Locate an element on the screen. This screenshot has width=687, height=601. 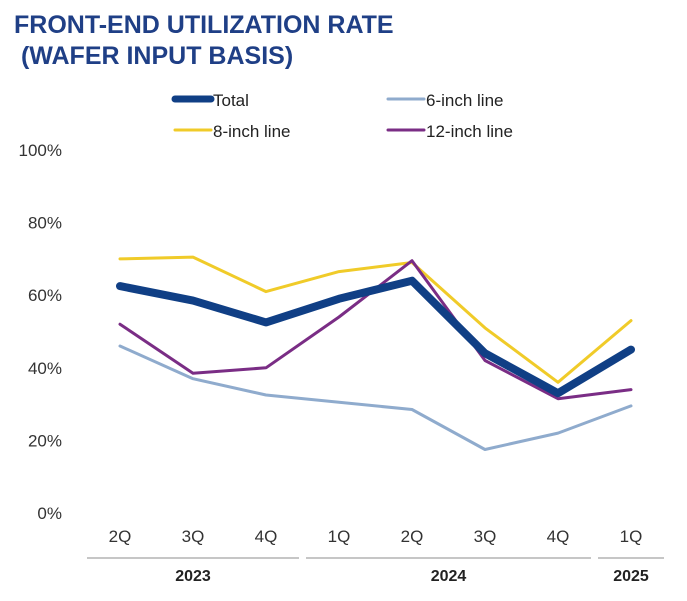
y-tick-label: 80% is located at coordinates (45, 223).